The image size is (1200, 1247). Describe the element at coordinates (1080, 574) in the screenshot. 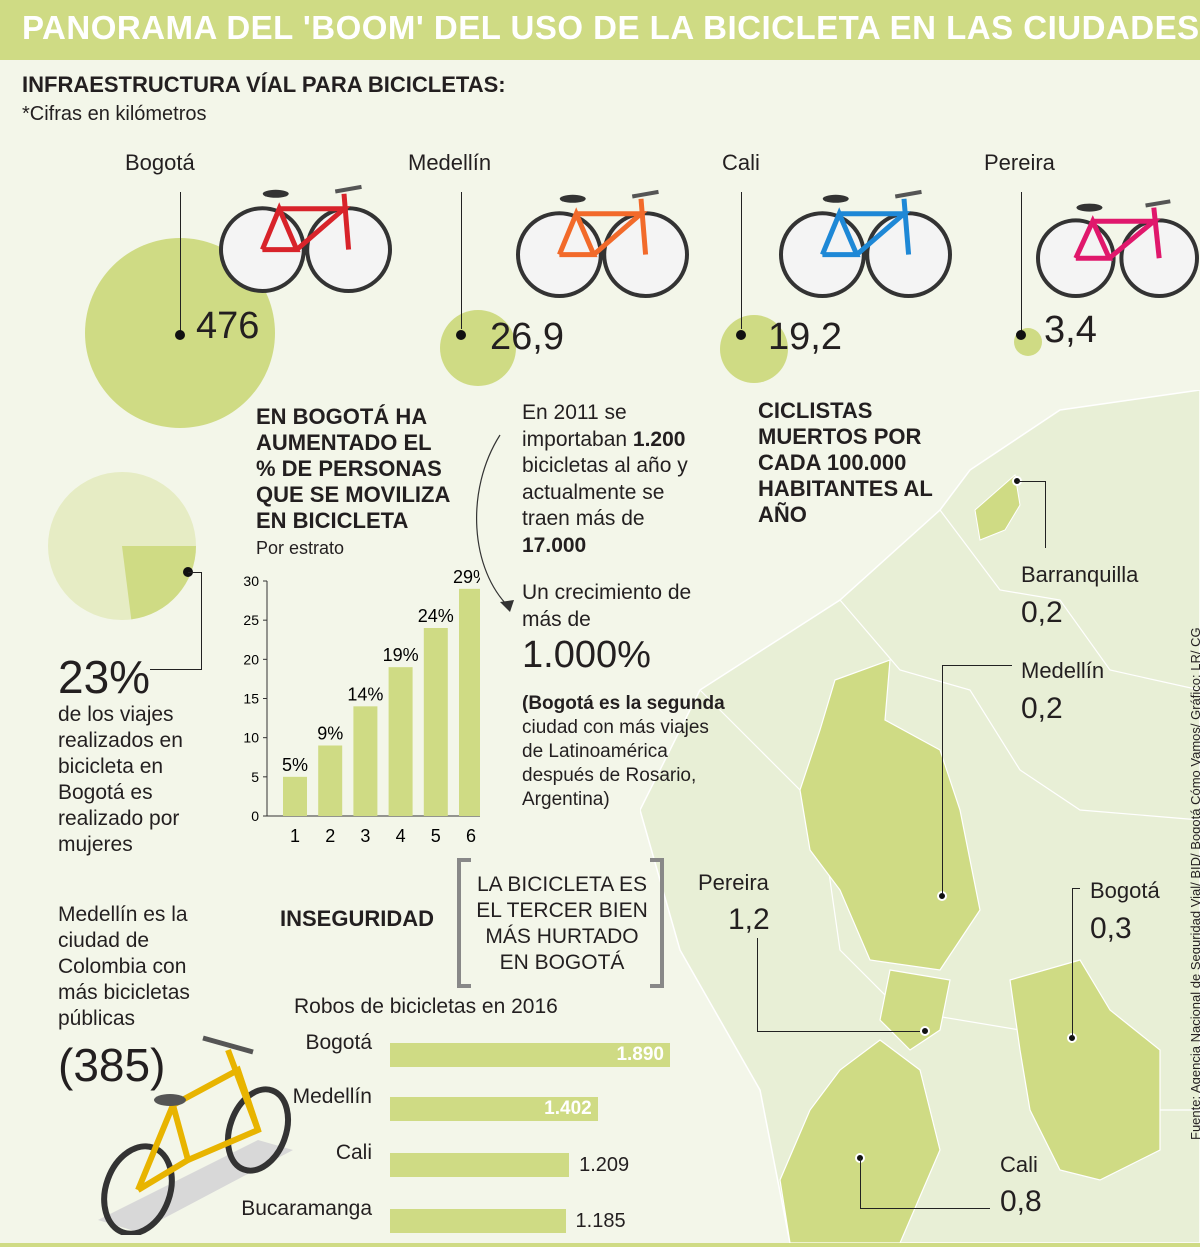

I see `deaths-city-name: Barranquilla` at that location.